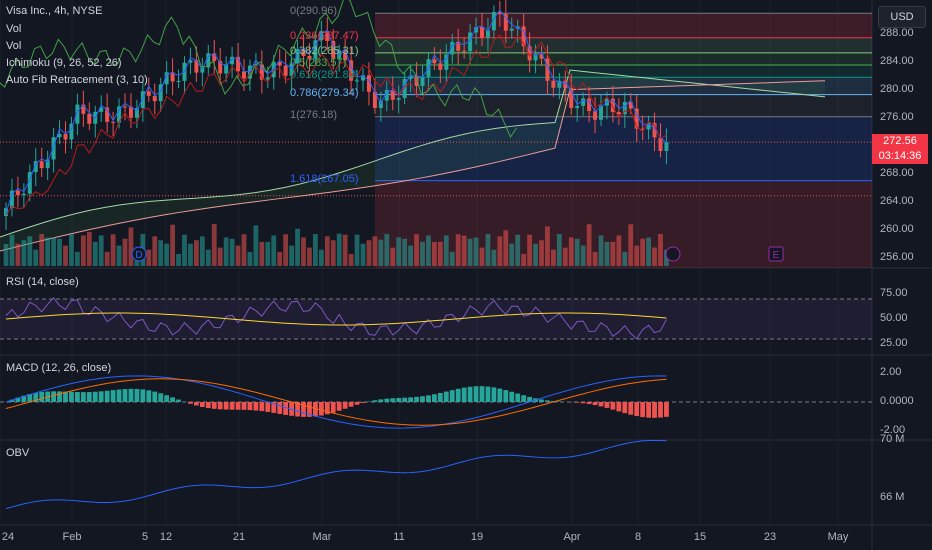  What do you see at coordinates (902, 17) in the screenshot?
I see `currency-button: USD` at bounding box center [902, 17].